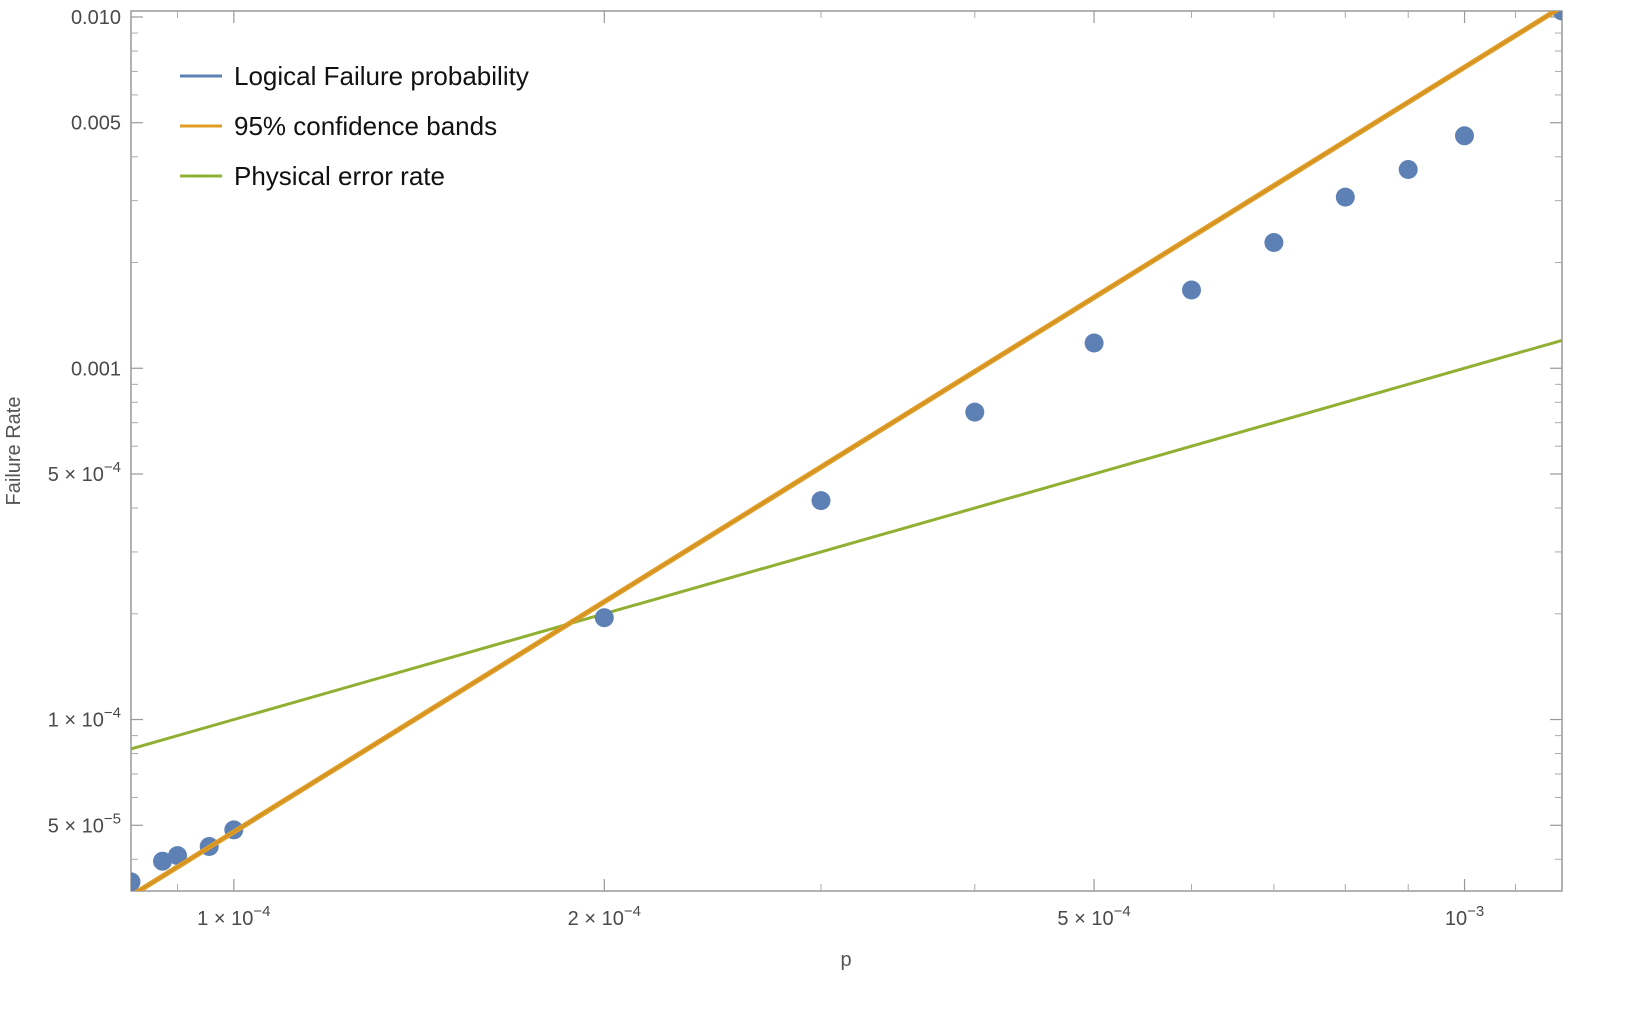 The image size is (1632, 1013). Describe the element at coordinates (96, 18) in the screenshot. I see `y-tick-label: 0.010` at that location.